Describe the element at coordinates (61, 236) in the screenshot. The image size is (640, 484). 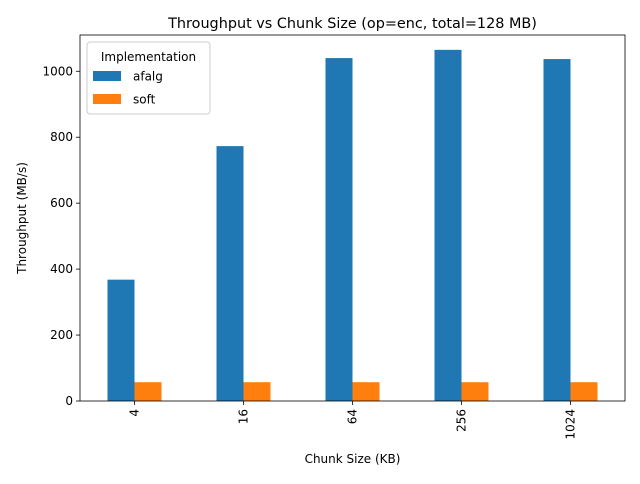
I see `y-axis: 0 200 400 600 800 1000` at that location.